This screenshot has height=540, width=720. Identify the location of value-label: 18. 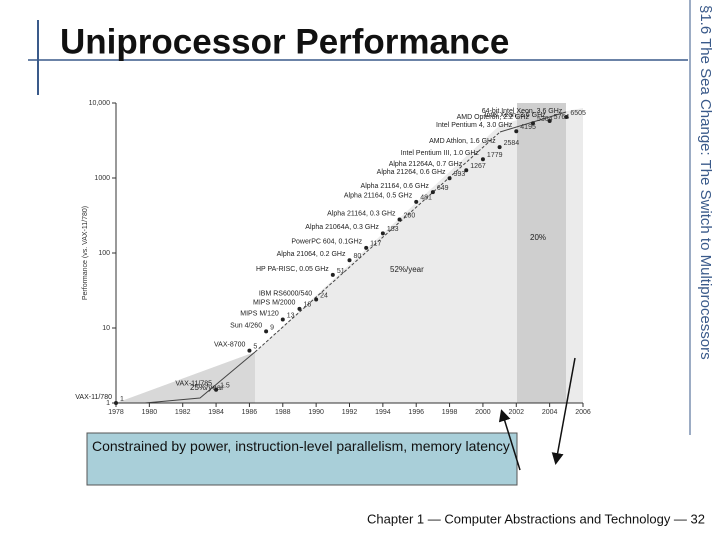
(307, 305).